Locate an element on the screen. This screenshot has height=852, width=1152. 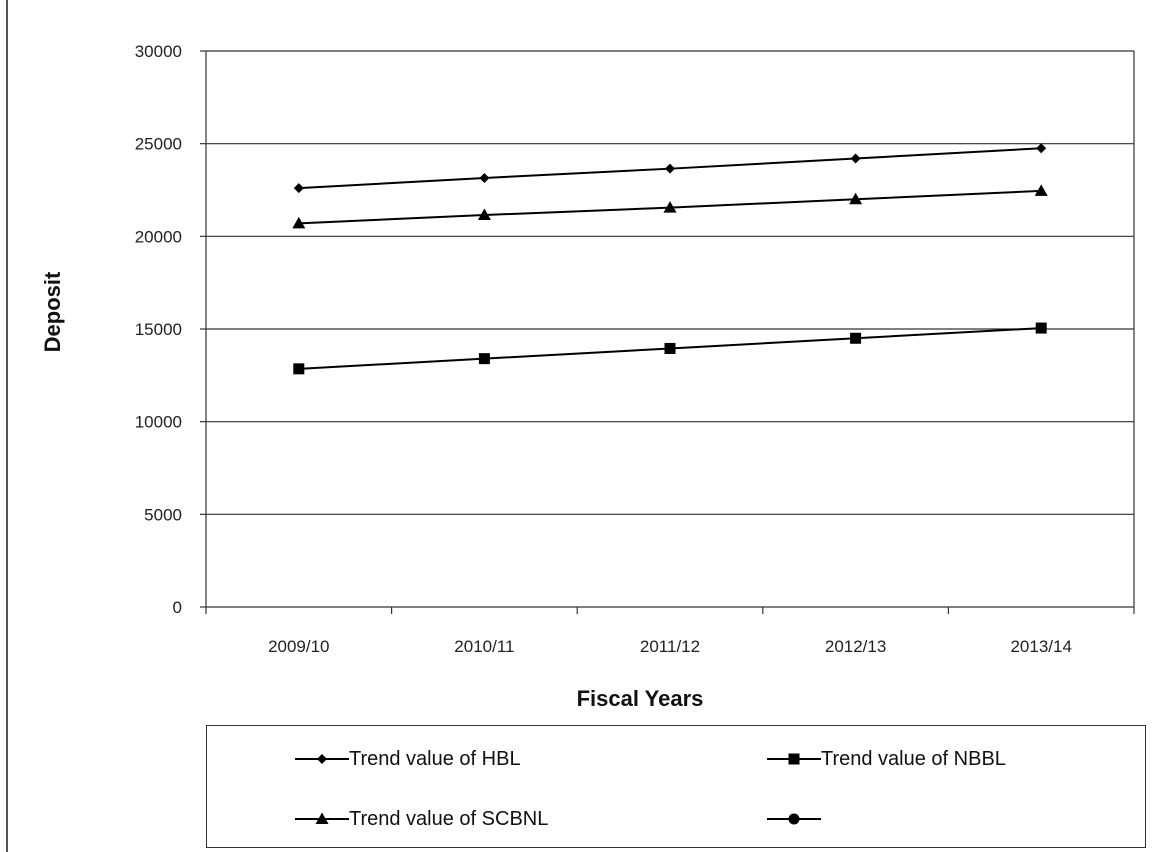
y-tick-label: 10000 is located at coordinates (158, 422).